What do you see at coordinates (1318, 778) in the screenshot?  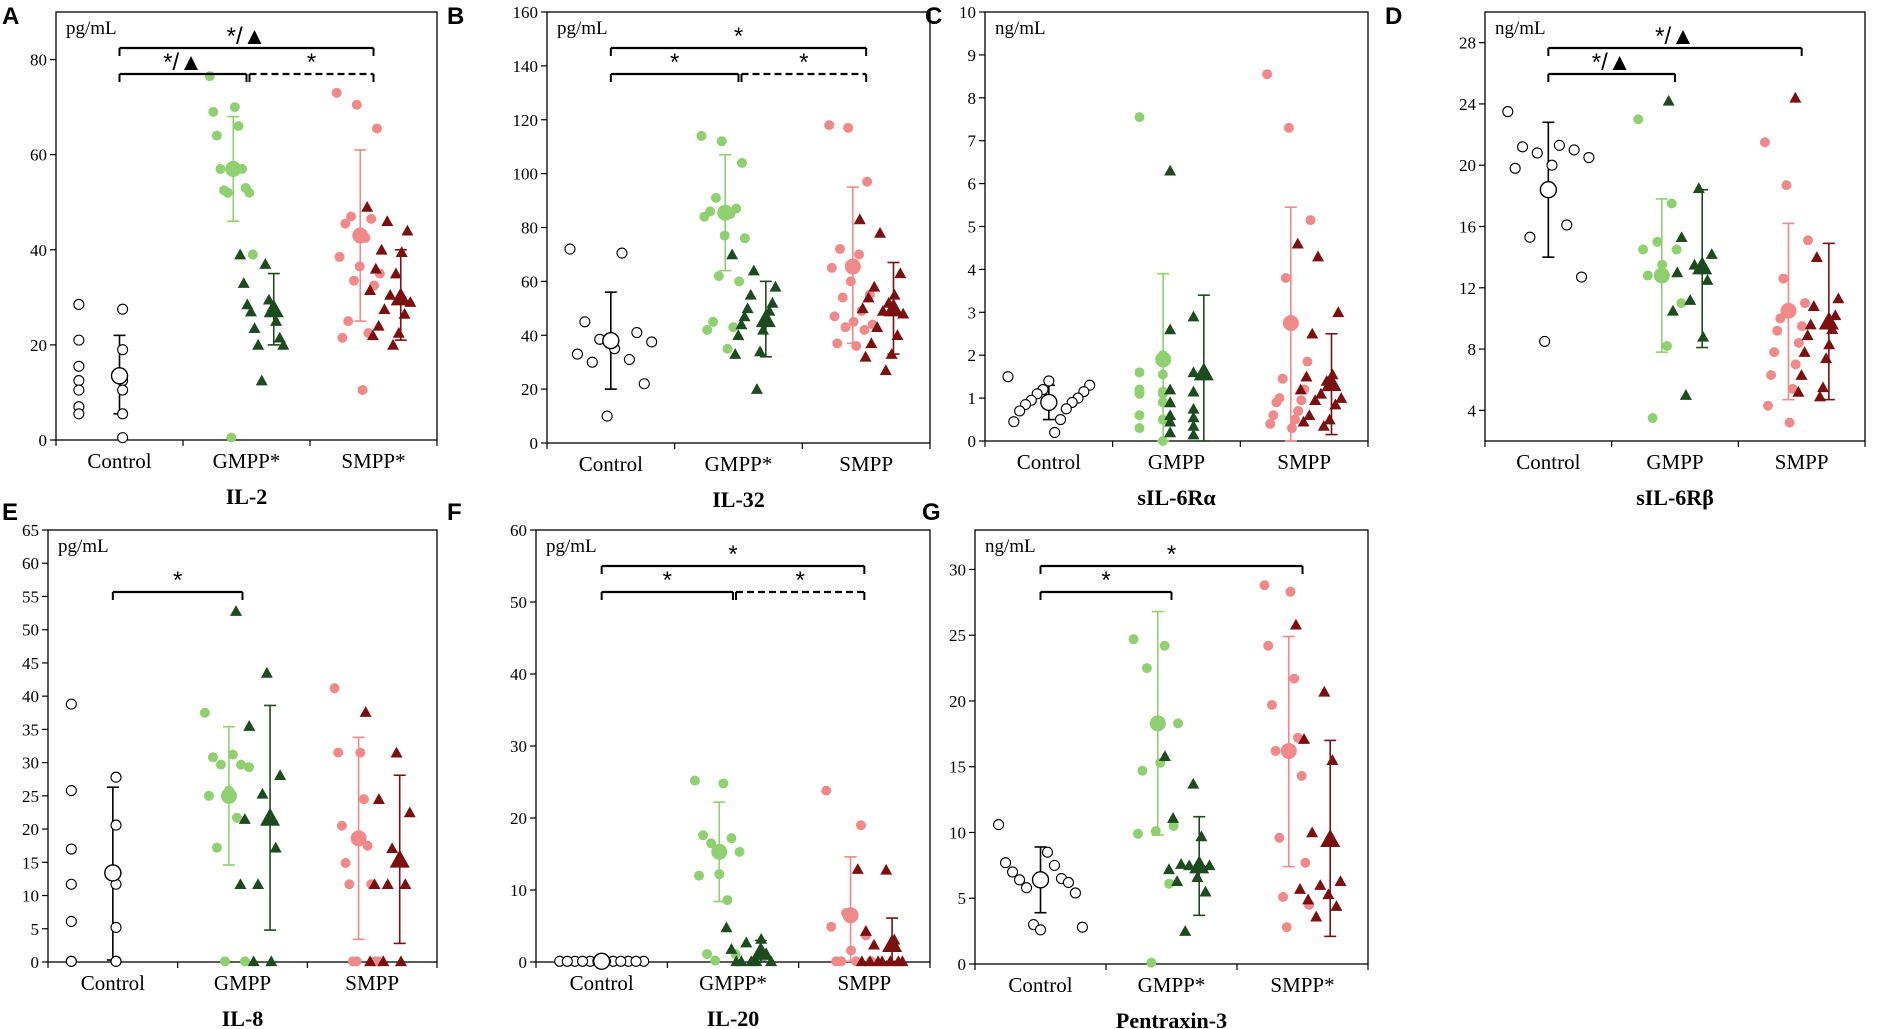 I see `series-smpp-dark` at bounding box center [1318, 778].